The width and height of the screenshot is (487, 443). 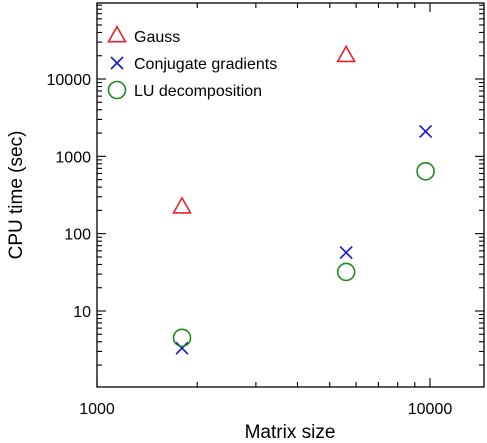 I want to click on x-tick-label: 1000, so click(x=97, y=409).